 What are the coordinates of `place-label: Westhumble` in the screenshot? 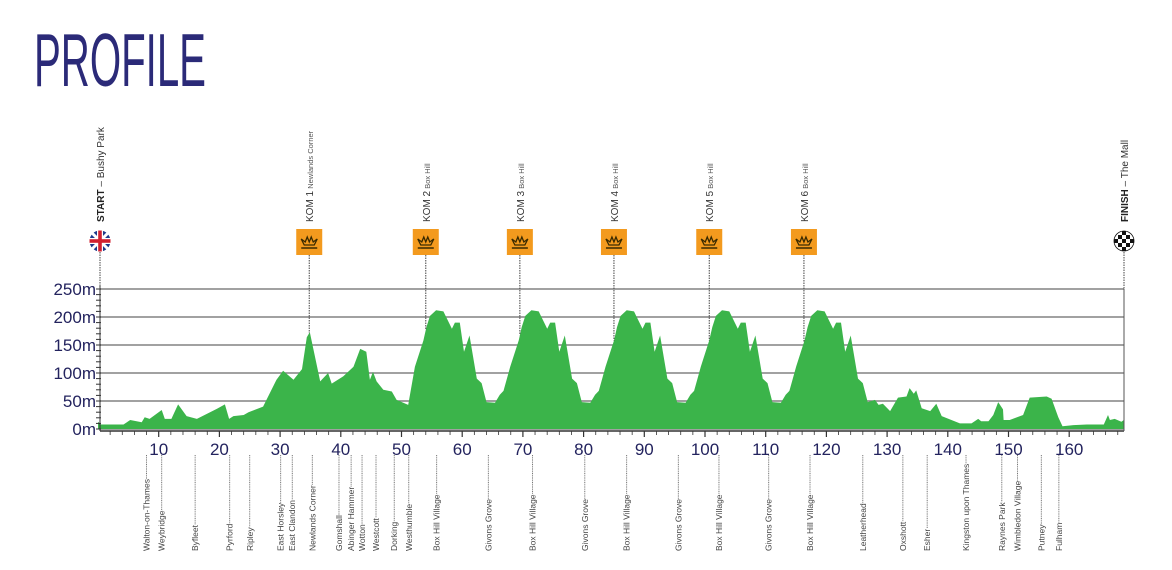 It's located at (409, 503).